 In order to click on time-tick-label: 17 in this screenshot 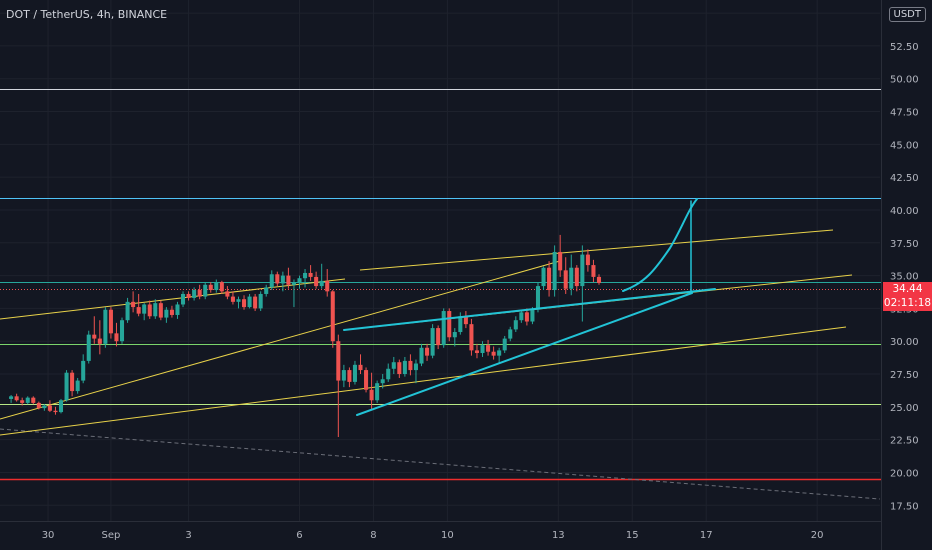, I will do `click(706, 535)`.